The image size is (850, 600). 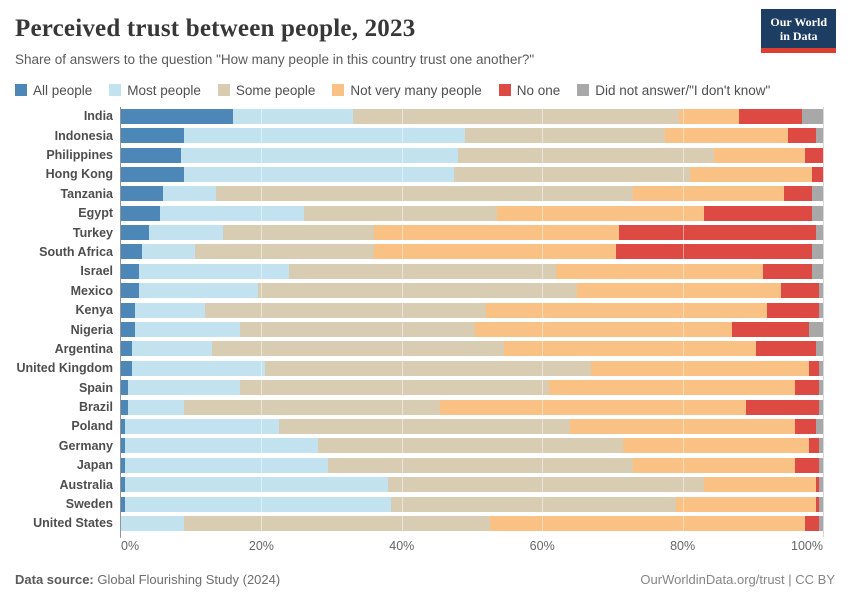 I want to click on legend-item: All people, so click(x=53, y=90).